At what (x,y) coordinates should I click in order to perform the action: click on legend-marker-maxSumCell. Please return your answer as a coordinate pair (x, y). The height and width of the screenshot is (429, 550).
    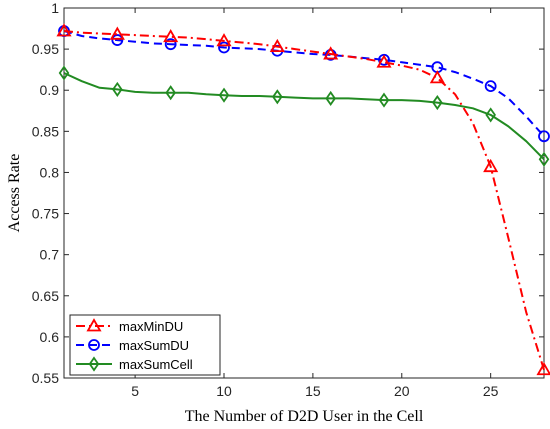
    Looking at the image, I should click on (94, 364).